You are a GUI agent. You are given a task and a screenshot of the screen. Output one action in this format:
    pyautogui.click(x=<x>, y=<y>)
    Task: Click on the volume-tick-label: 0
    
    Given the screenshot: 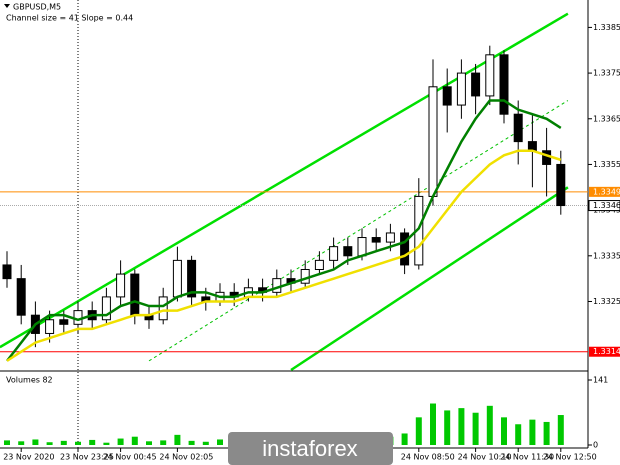 What is the action you would take?
    pyautogui.click(x=595, y=445)
    